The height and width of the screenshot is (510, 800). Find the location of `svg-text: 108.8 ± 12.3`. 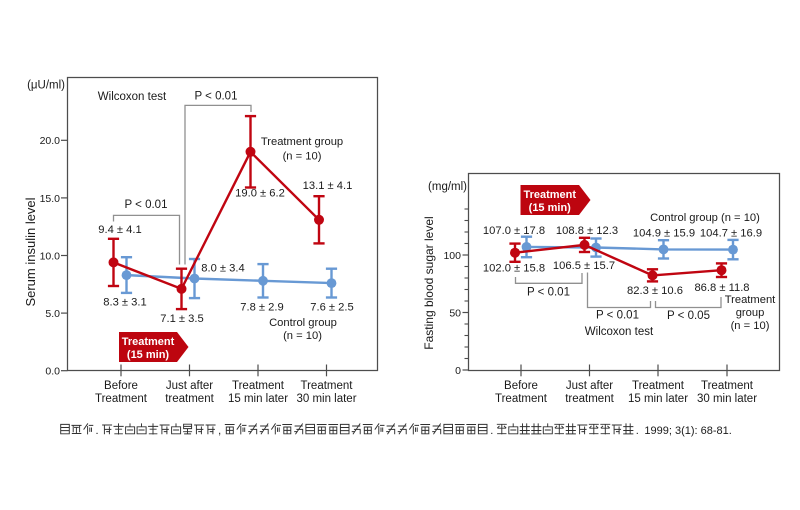

svg-text: 108.8 ± 12.3 is located at coordinates (587, 231).